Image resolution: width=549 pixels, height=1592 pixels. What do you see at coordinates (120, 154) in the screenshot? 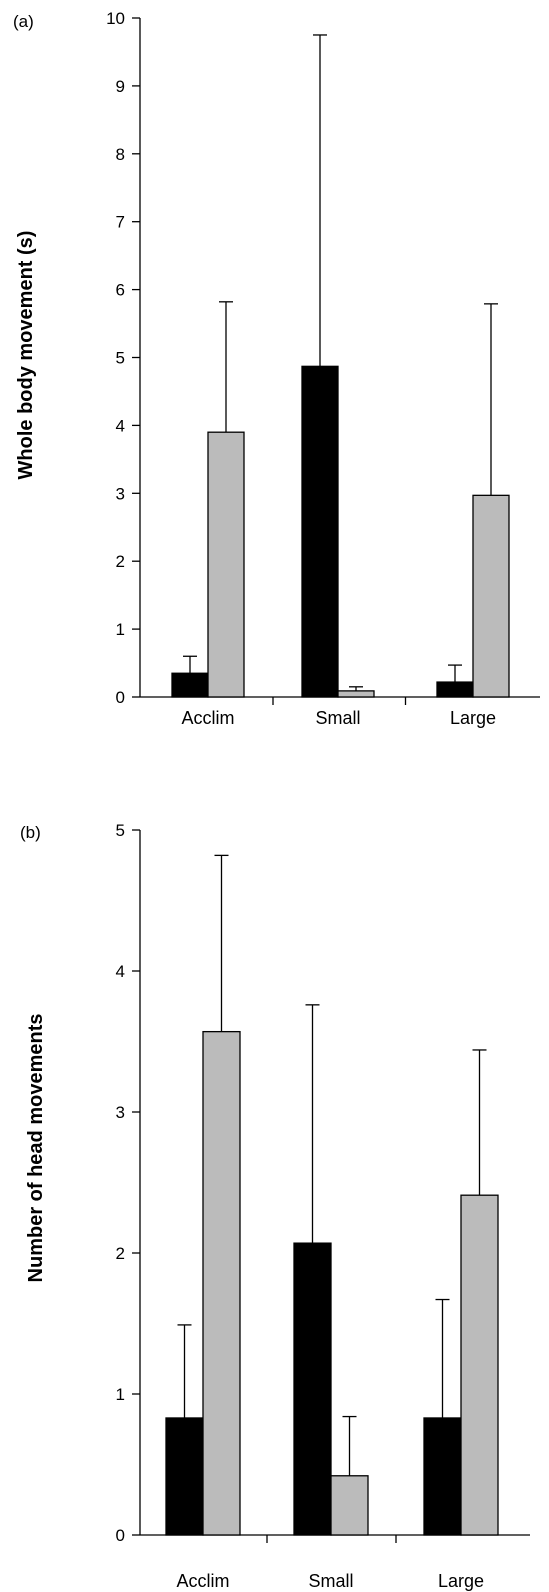
I see `y-tick-label: 8` at bounding box center [120, 154].